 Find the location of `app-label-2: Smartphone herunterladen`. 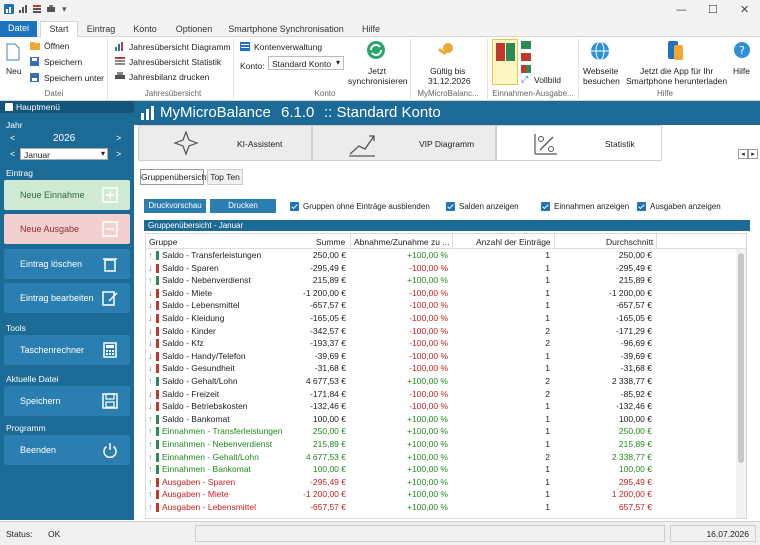

app-label-2: Smartphone herunterladen is located at coordinates (677, 81).